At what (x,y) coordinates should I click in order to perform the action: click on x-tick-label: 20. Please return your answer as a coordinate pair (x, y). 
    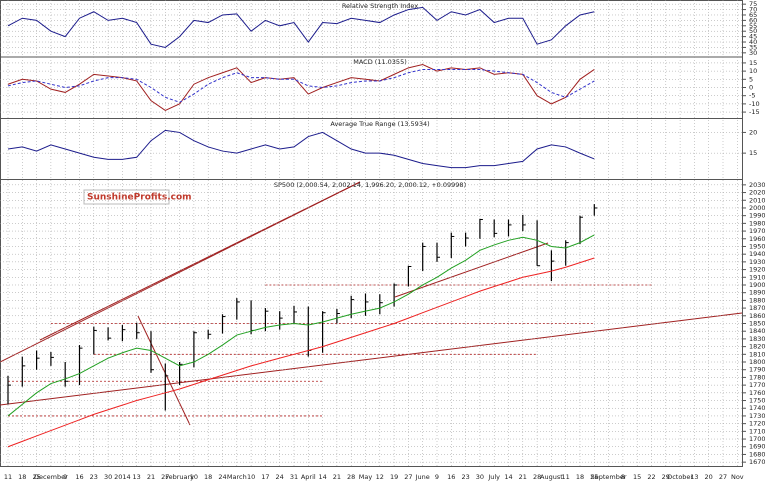
    Looking at the image, I should click on (709, 477).